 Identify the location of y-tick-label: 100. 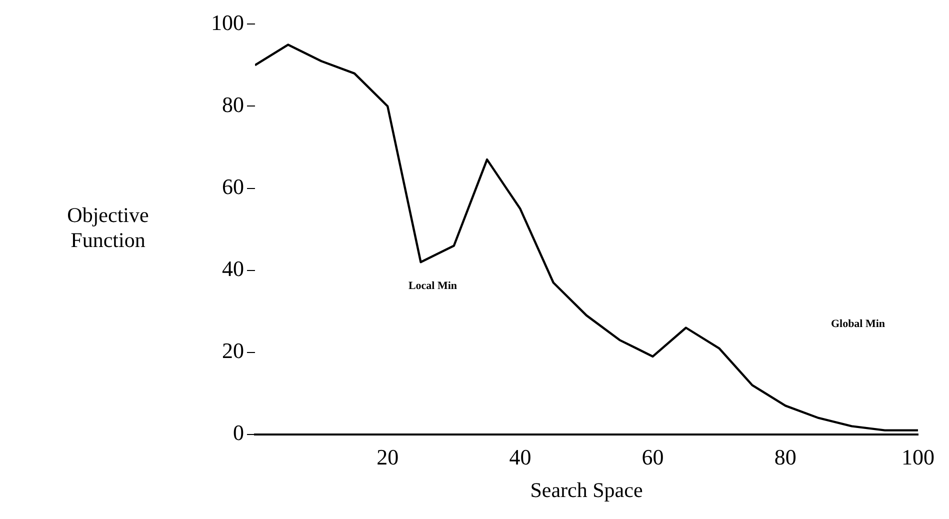
(227, 22).